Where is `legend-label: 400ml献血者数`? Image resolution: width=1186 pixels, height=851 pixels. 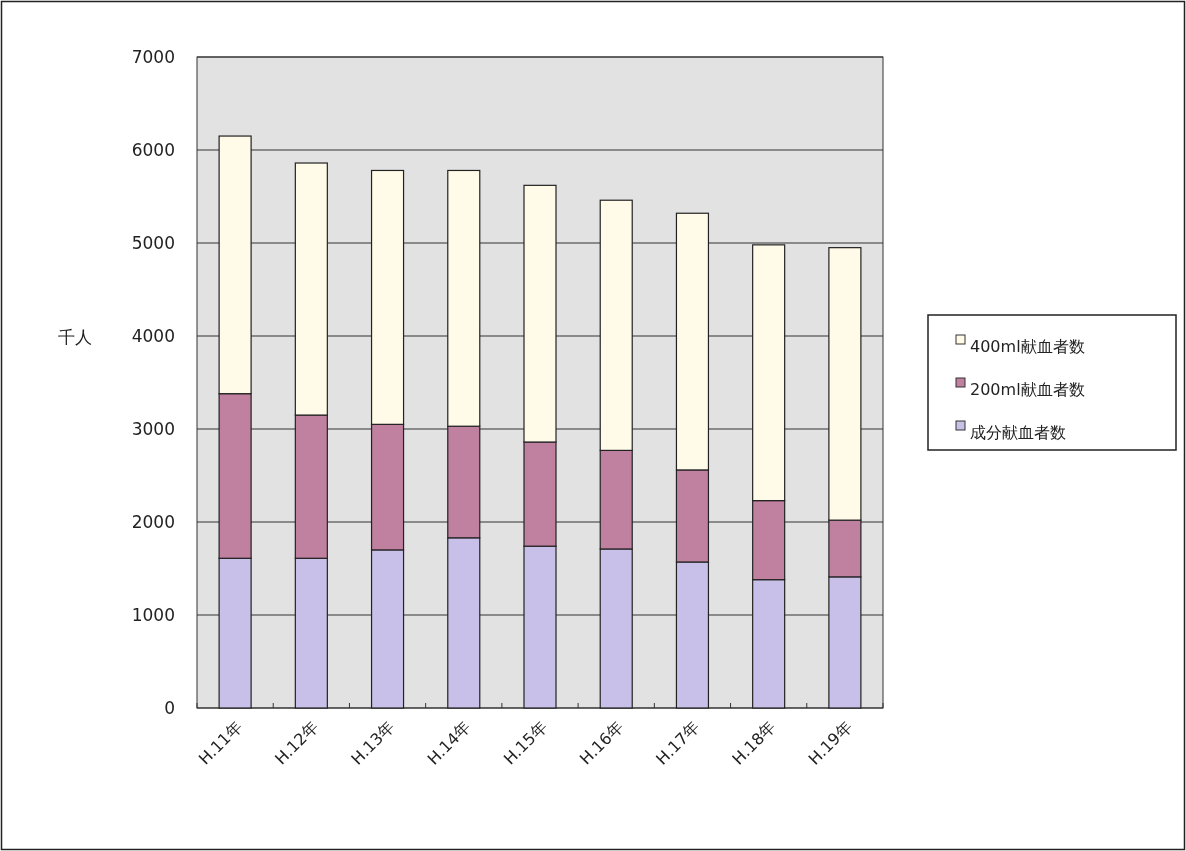
legend-label: 400ml献血者数 is located at coordinates (1027, 346).